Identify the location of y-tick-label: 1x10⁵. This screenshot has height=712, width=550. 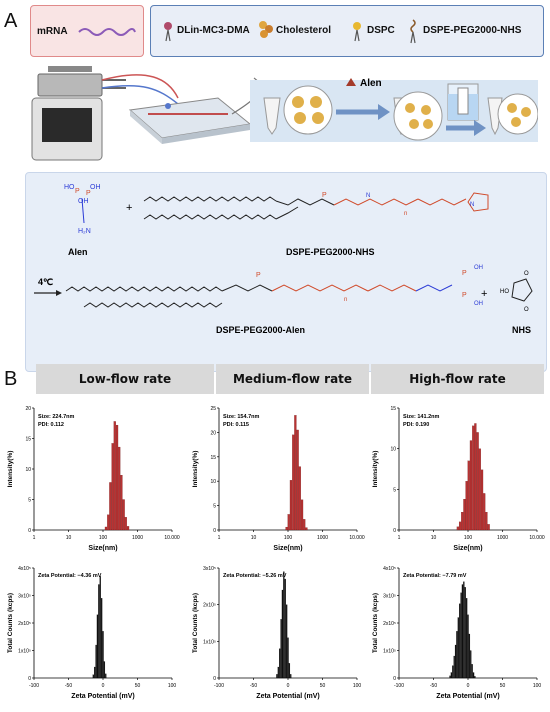
(209, 642).